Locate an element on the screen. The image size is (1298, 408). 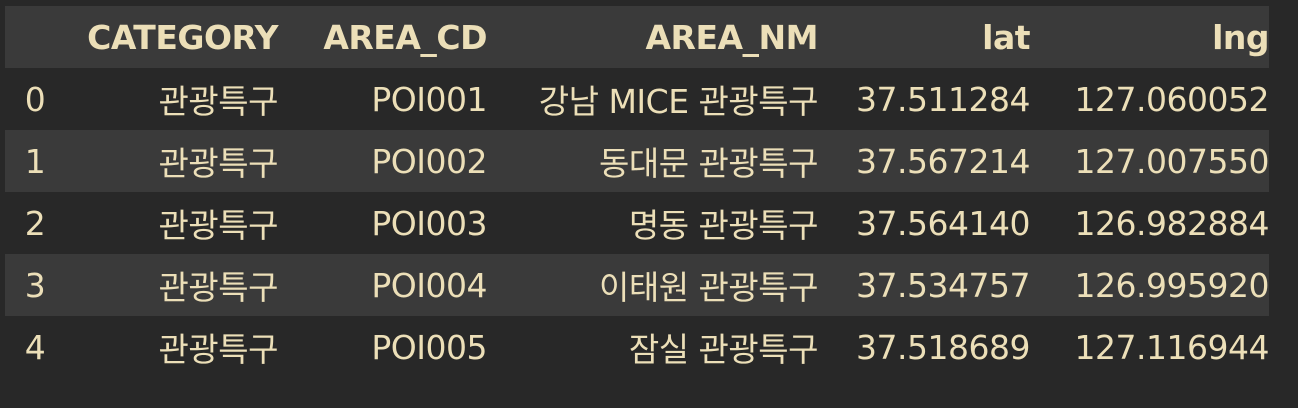
cell-area-nm: 동대문 관광특구 is located at coordinates (708, 163).